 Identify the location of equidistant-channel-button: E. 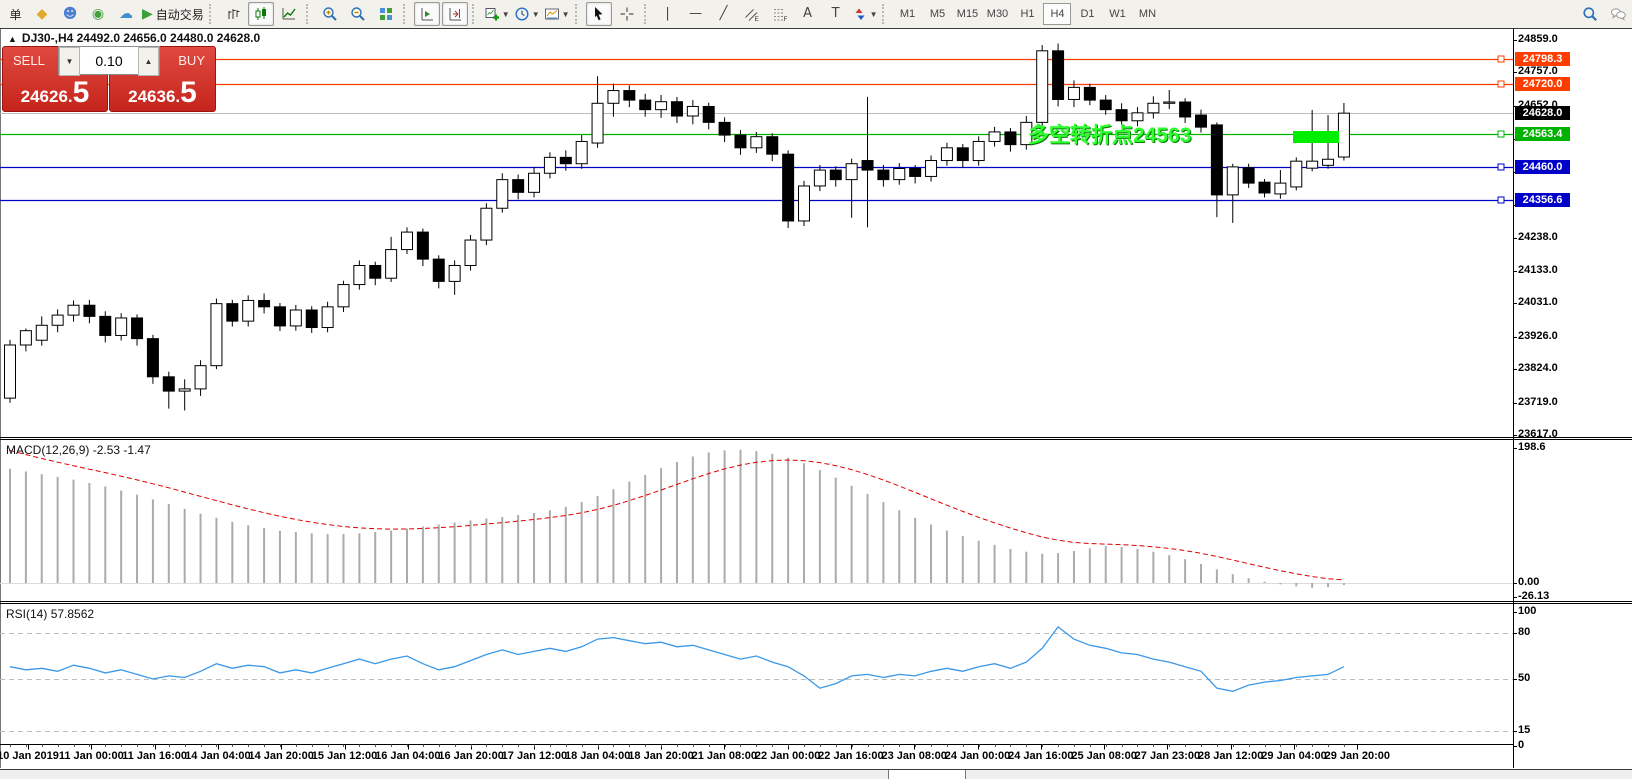
(752, 14).